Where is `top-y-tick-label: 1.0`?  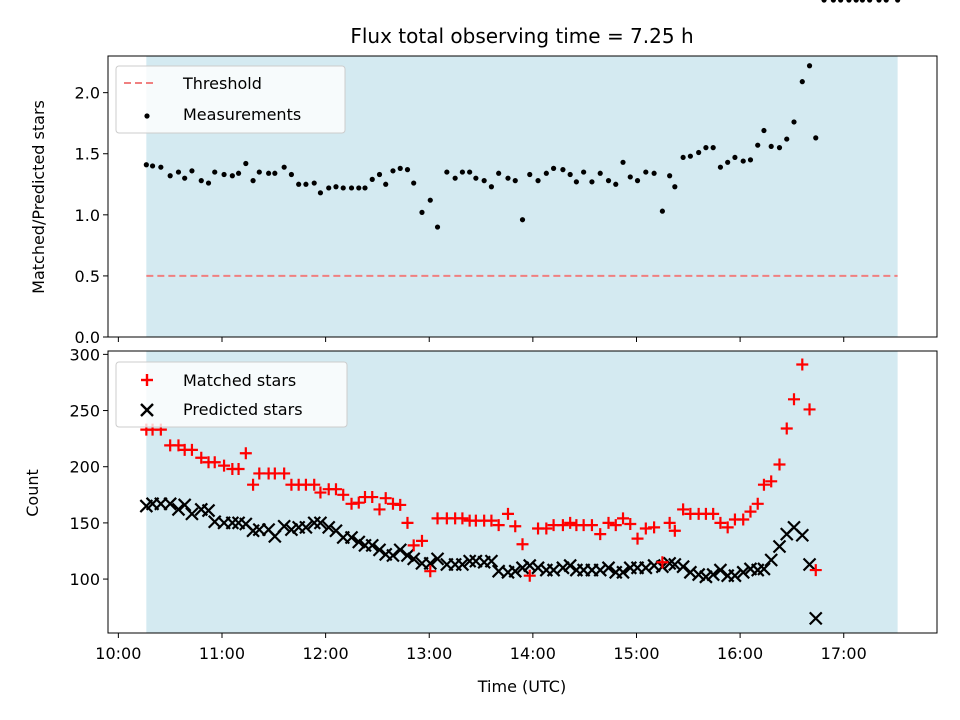 top-y-tick-label: 1.0 is located at coordinates (87, 215).